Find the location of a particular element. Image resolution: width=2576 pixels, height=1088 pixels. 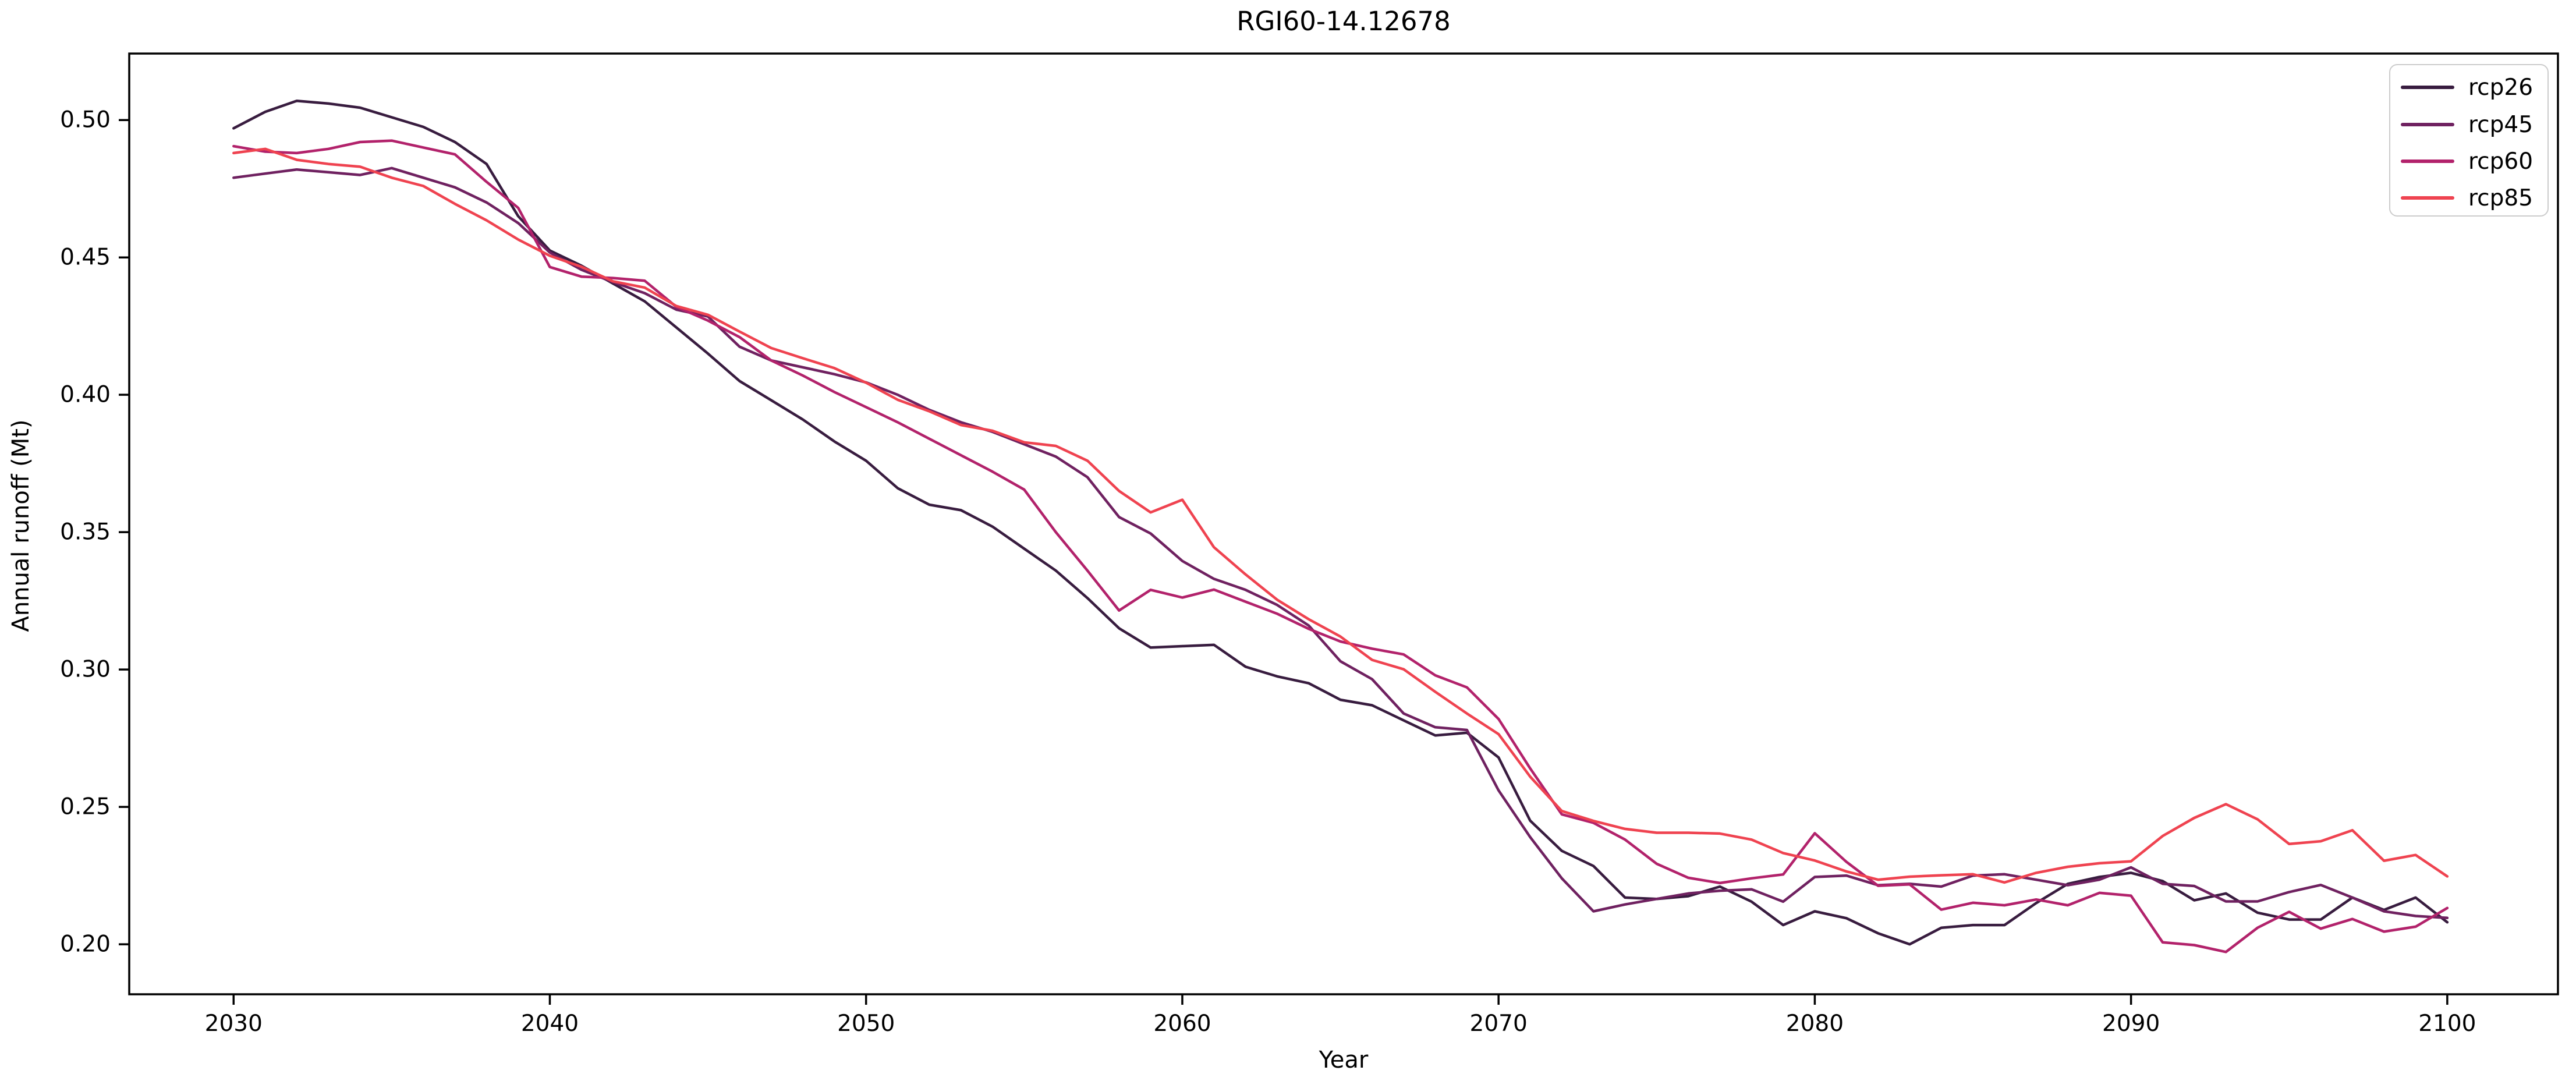

legend-item-rcp60: rcp60 is located at coordinates (2468, 161).